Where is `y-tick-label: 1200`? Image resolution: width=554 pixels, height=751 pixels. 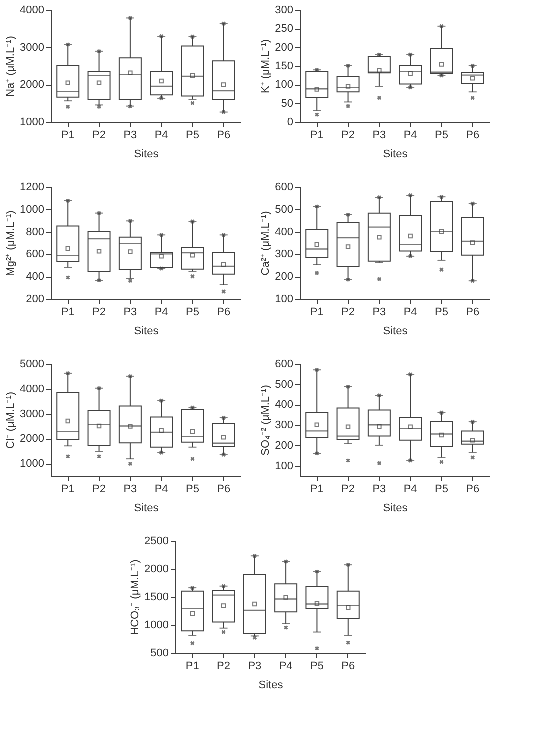 y-tick-label: 1200 is located at coordinates (32, 188).